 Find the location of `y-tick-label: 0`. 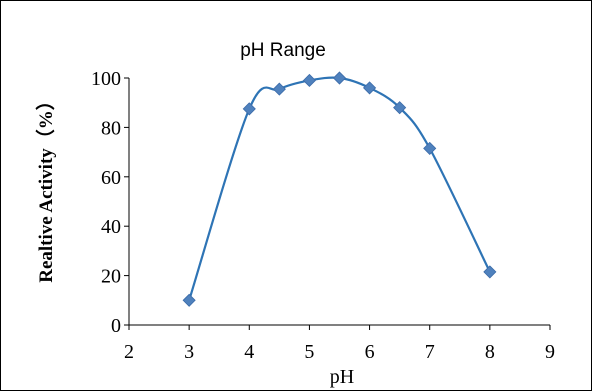

y-tick-label: 0 is located at coordinates (116, 326).